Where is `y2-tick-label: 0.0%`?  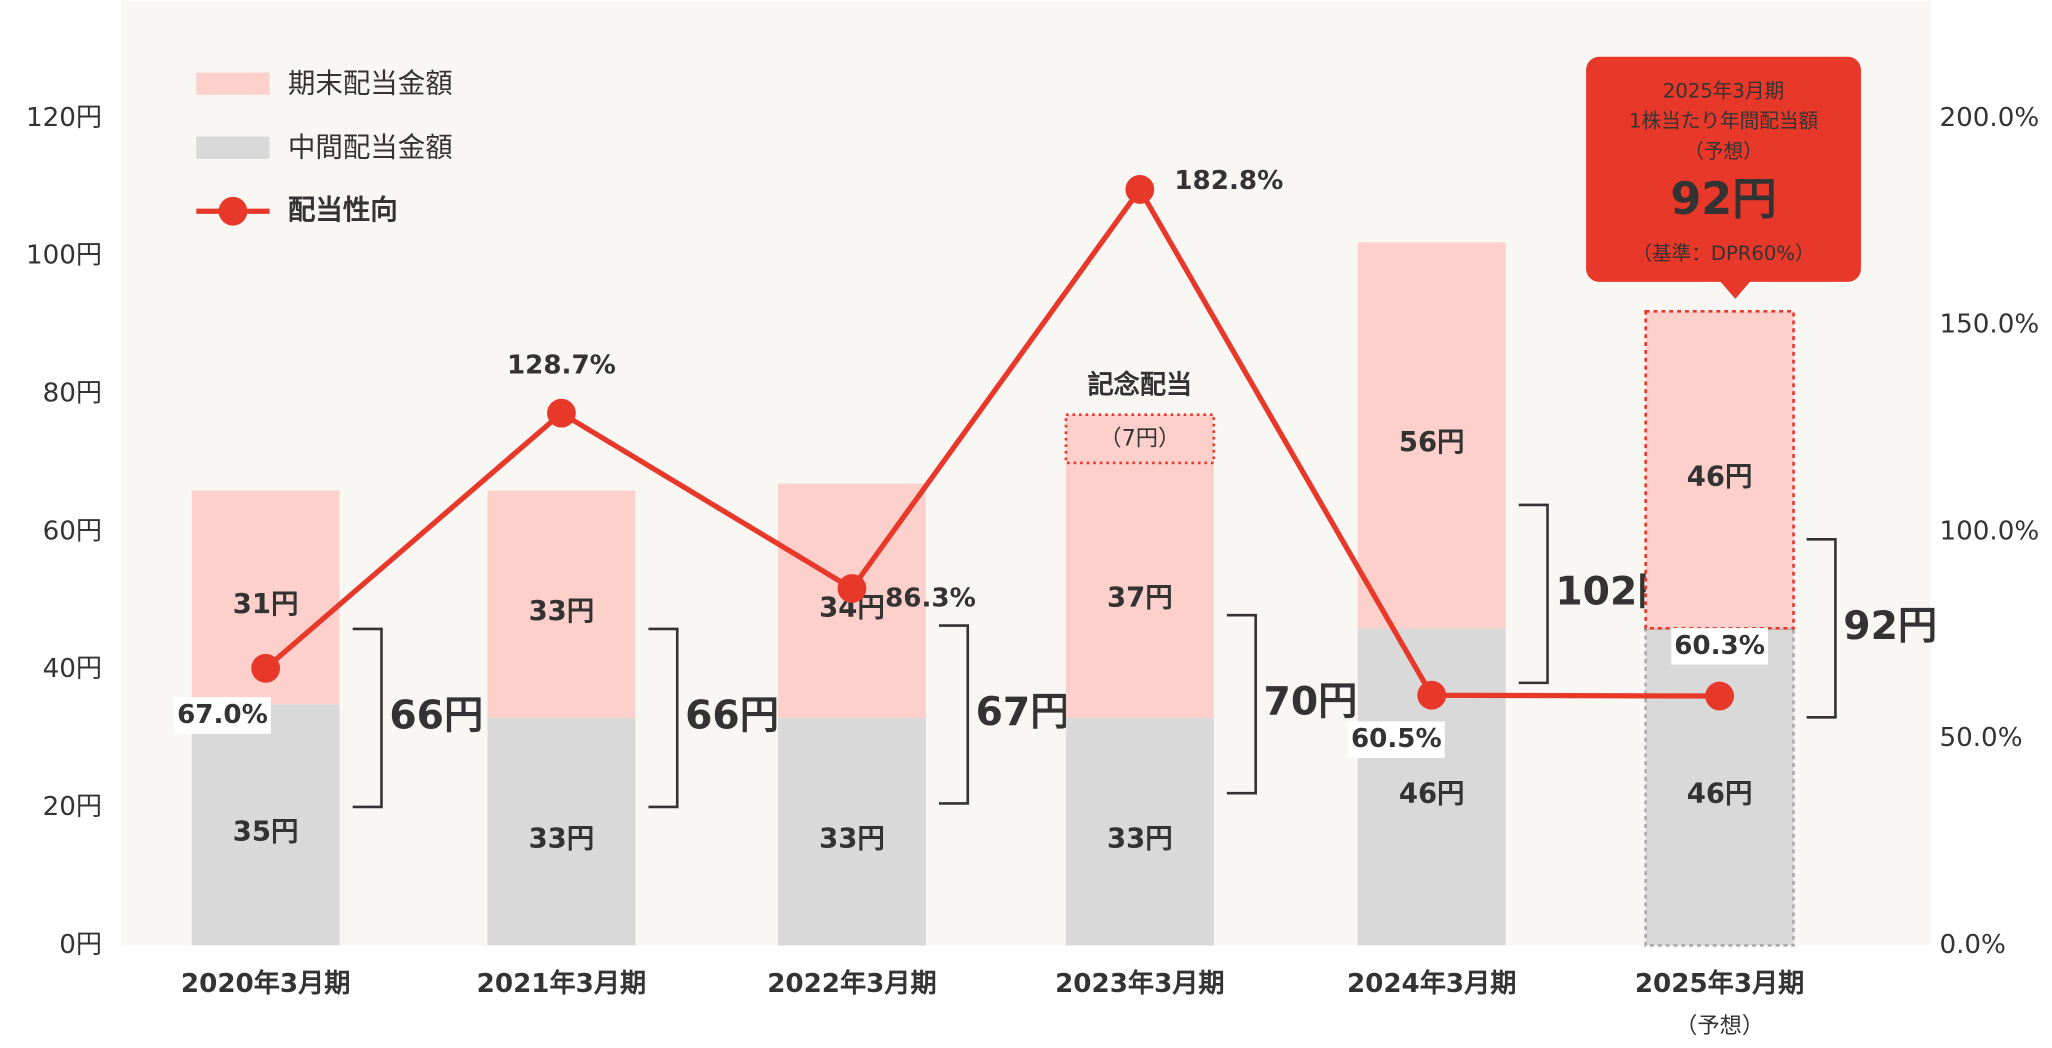 y2-tick-label: 0.0% is located at coordinates (1972, 945).